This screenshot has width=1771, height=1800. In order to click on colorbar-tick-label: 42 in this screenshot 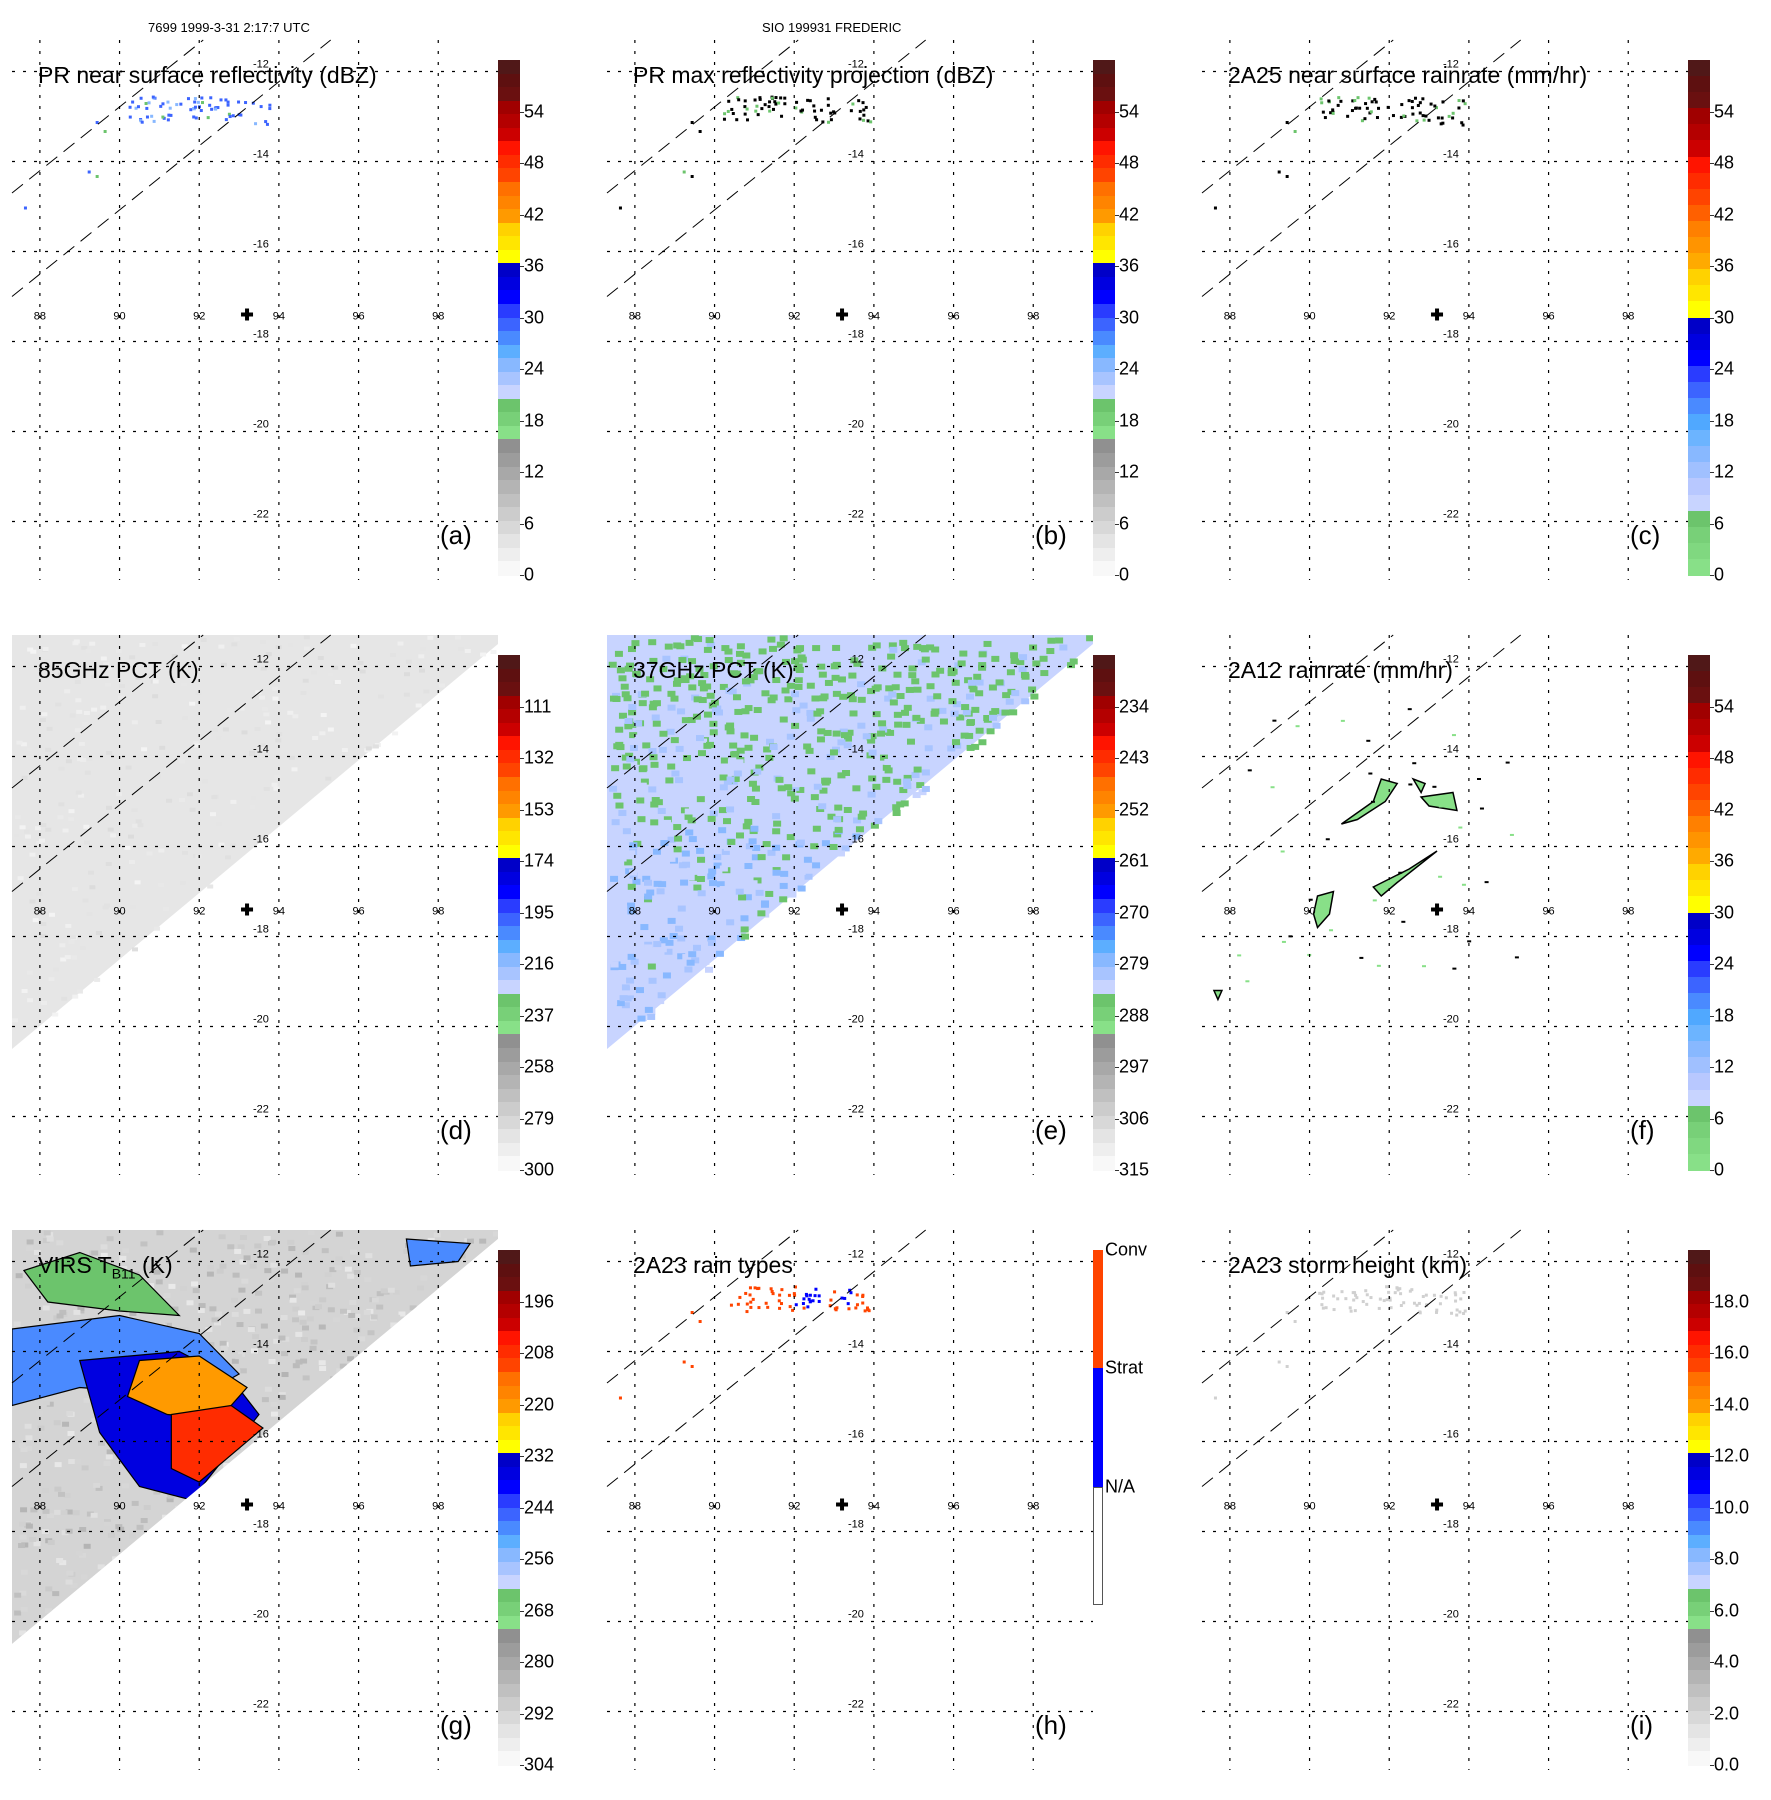, I will do `click(534, 214)`.